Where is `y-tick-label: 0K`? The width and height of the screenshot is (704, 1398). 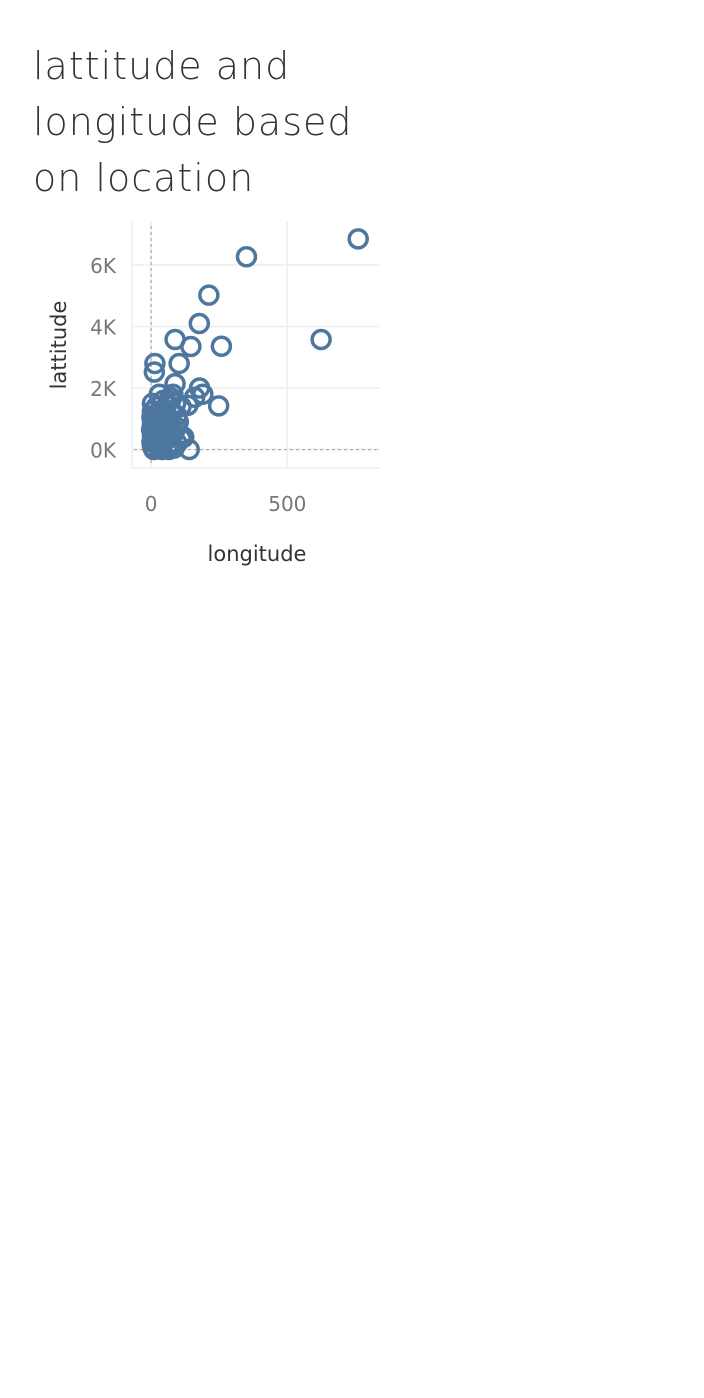
y-tick-label: 0K is located at coordinates (103, 451).